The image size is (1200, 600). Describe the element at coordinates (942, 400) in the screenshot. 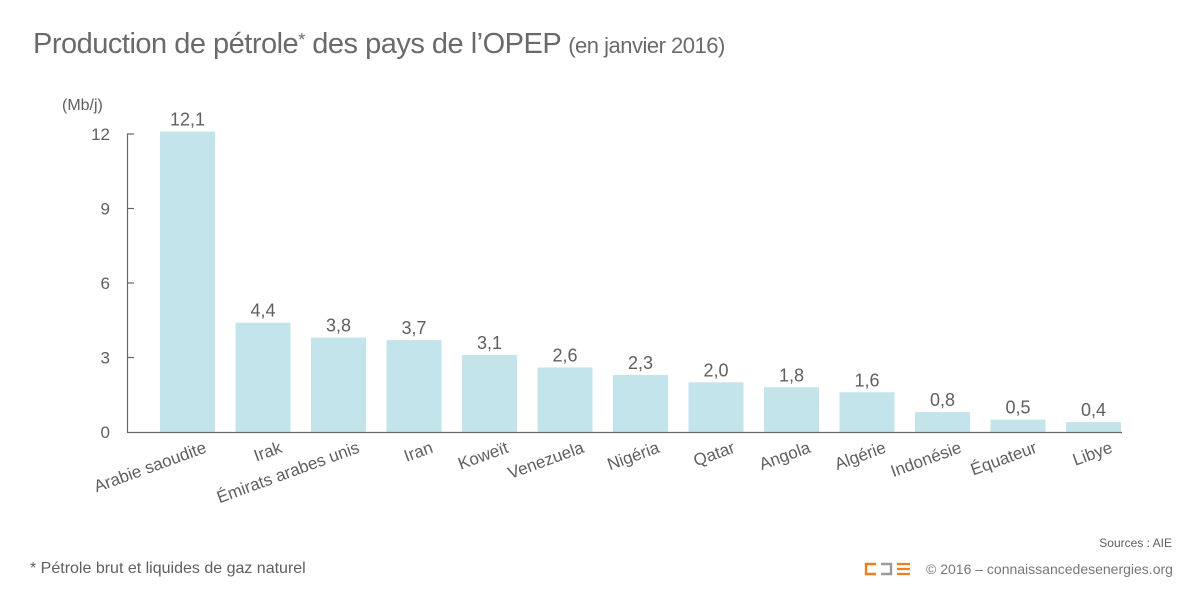

I see `value-label: 0,8` at that location.